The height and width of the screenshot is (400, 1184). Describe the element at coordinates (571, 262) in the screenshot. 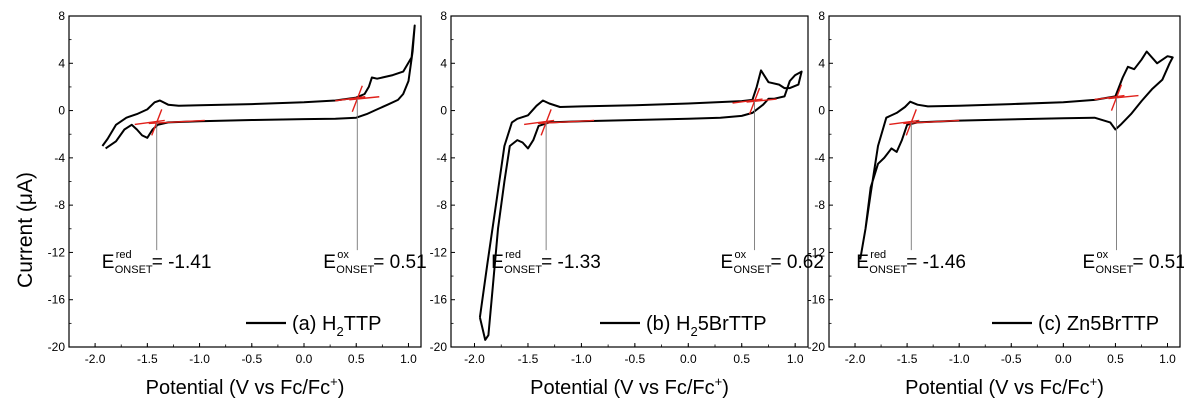

I see `onset-value: = -1.33` at that location.